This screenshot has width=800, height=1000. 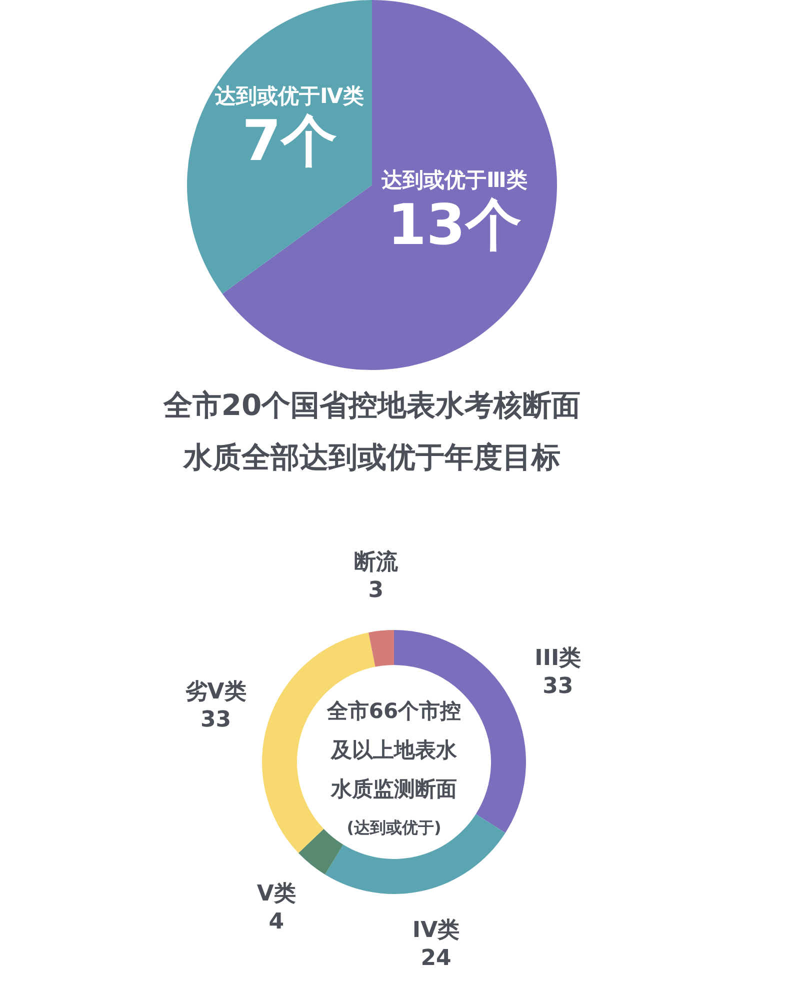 I want to click on slice-label: IV类, so click(x=436, y=931).